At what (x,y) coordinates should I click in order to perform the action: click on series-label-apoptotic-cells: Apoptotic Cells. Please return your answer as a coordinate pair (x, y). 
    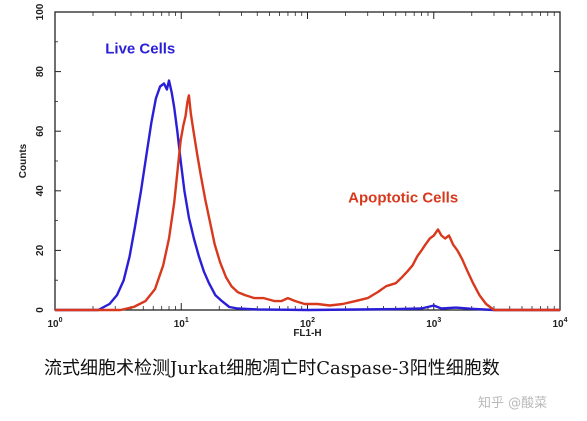
    Looking at the image, I should click on (403, 198).